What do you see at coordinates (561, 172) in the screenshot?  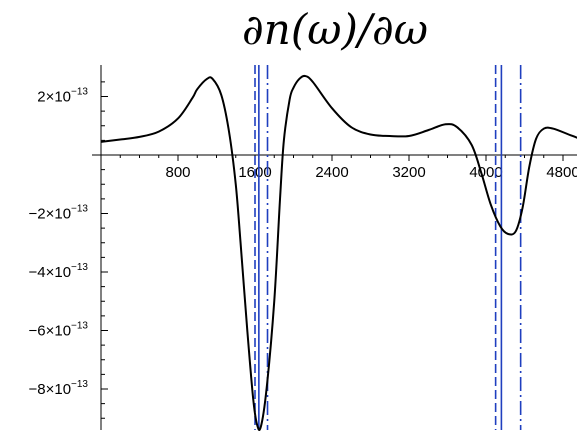 I see `x-tick-label: 4800` at bounding box center [561, 172].